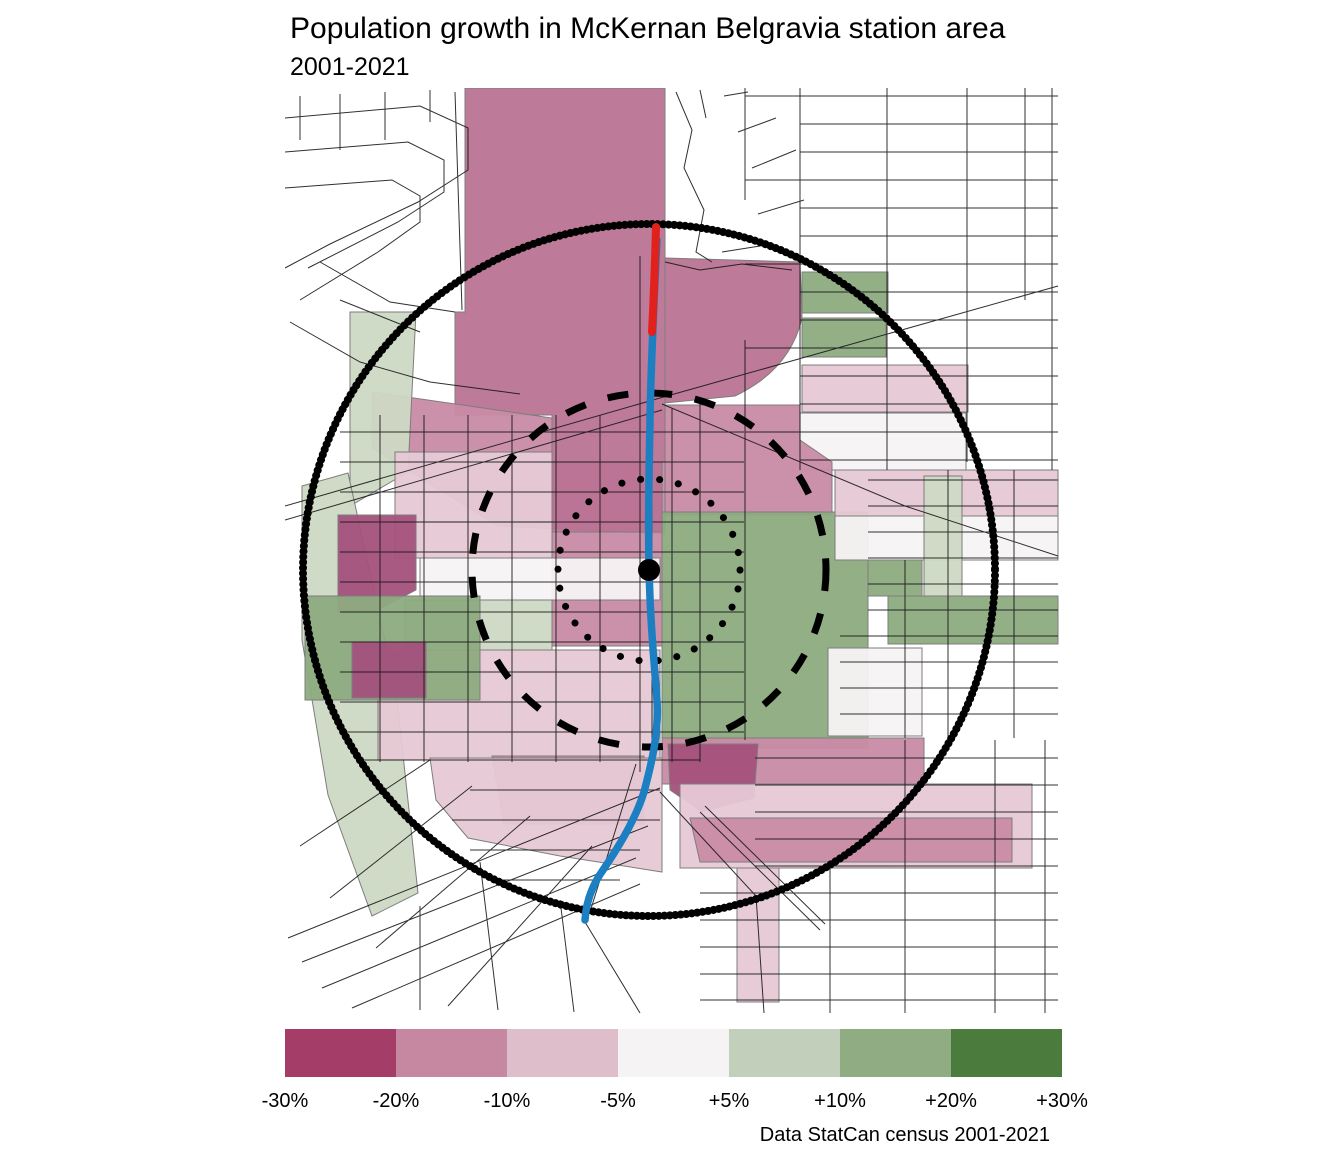 This screenshot has height=1152, width=1344. I want to click on inner-walkshed-ring, so click(649, 570).